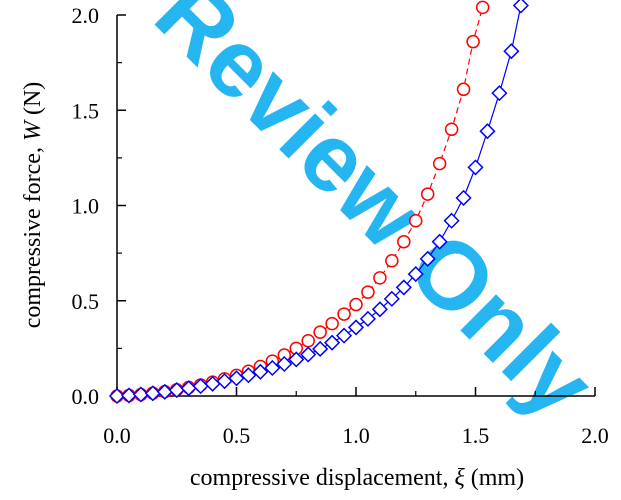  I want to click on x-tick-label: 0.0, so click(117, 435).